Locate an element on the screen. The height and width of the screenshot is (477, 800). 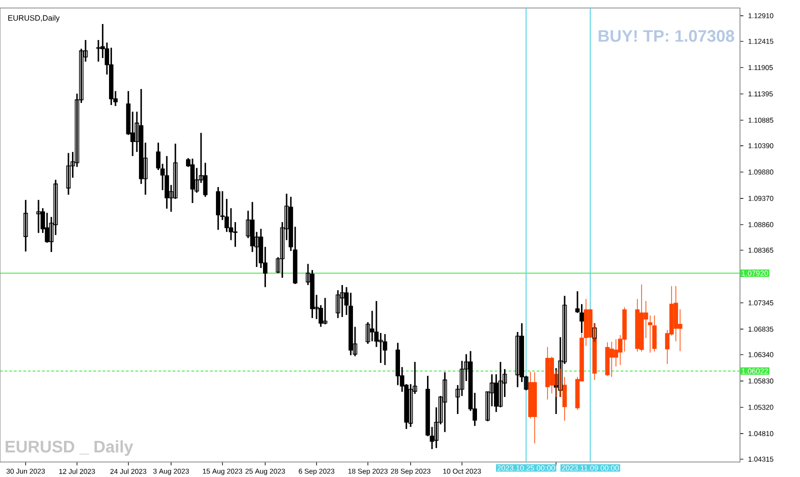
annotation: EURUSD _ Daily is located at coordinates (70, 448).